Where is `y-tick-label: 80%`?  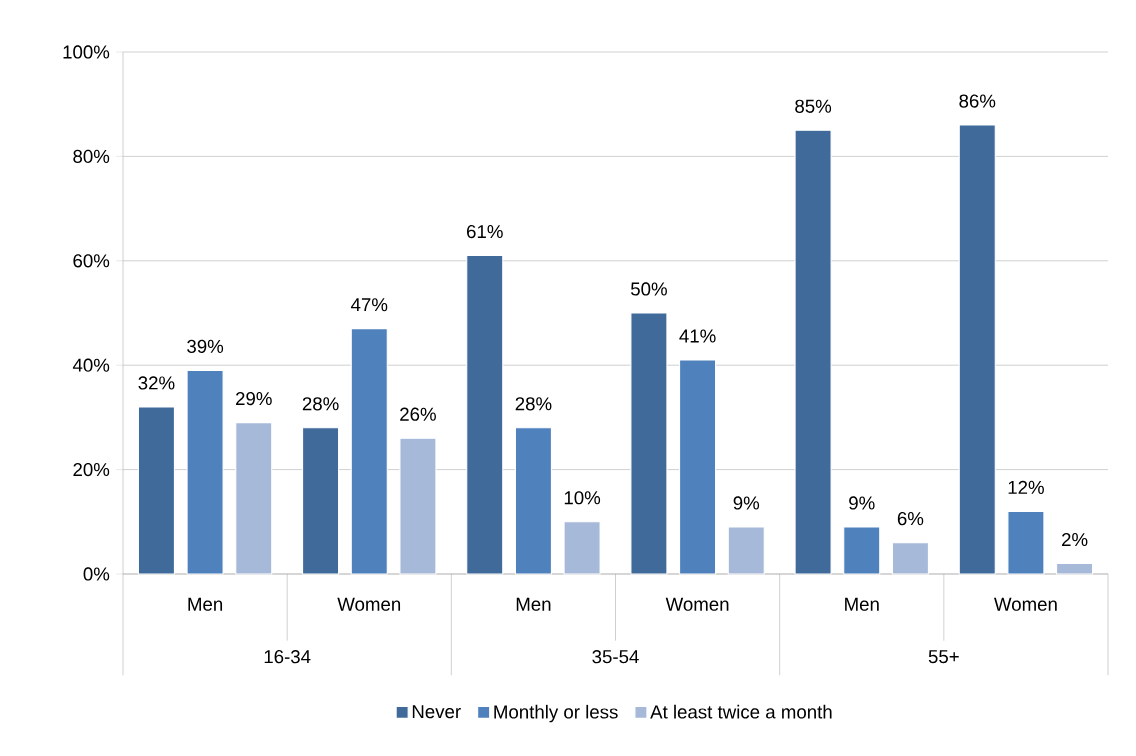 y-tick-label: 80% is located at coordinates (91, 156).